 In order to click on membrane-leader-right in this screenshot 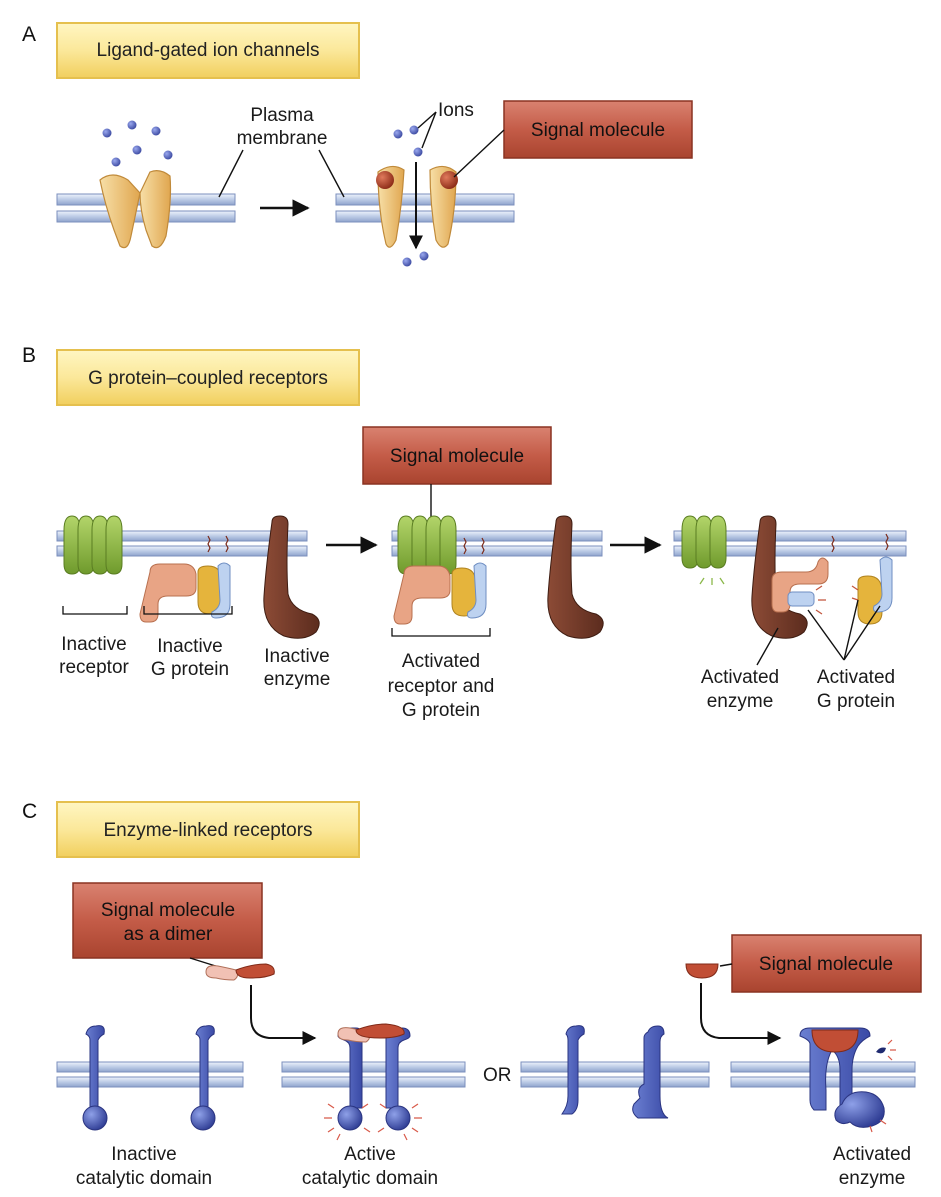, I will do `click(331, 173)`.